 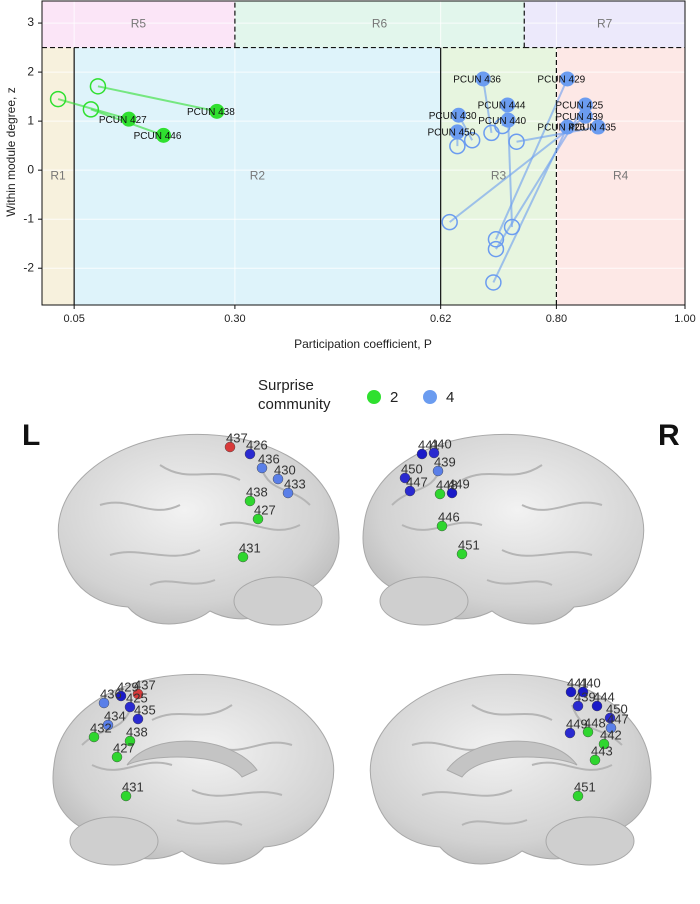 I want to click on brain-node-label: 434, so click(x=115, y=715).